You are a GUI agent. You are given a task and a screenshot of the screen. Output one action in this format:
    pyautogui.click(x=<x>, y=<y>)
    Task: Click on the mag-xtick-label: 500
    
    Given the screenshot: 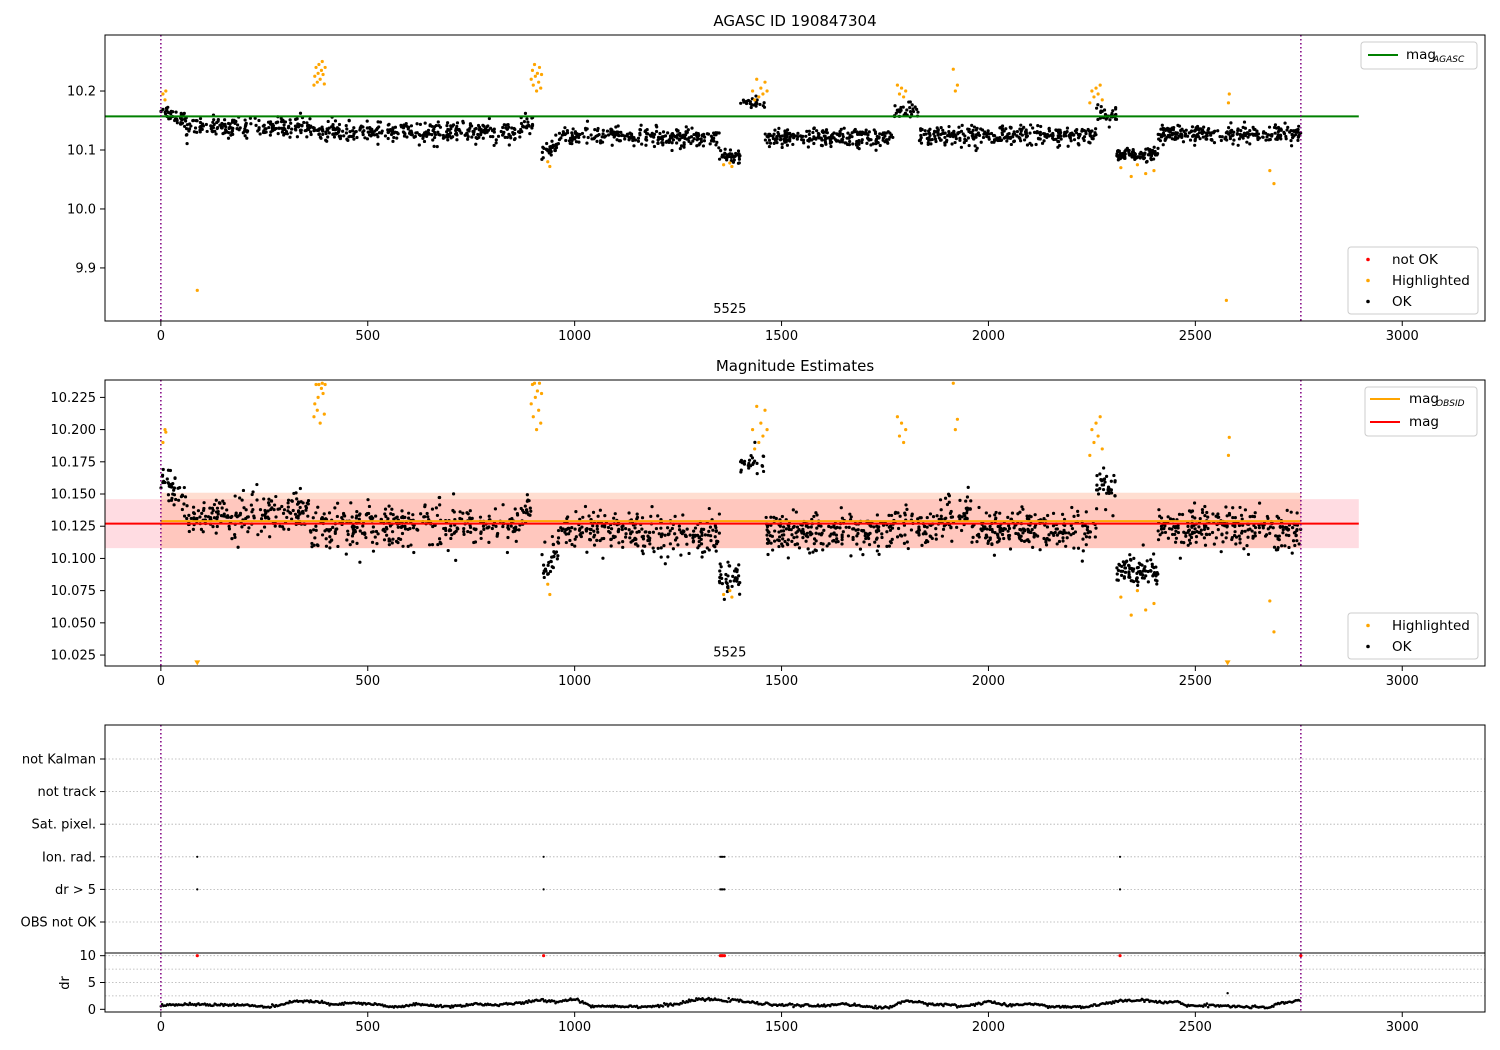 What is the action you would take?
    pyautogui.click(x=367, y=681)
    